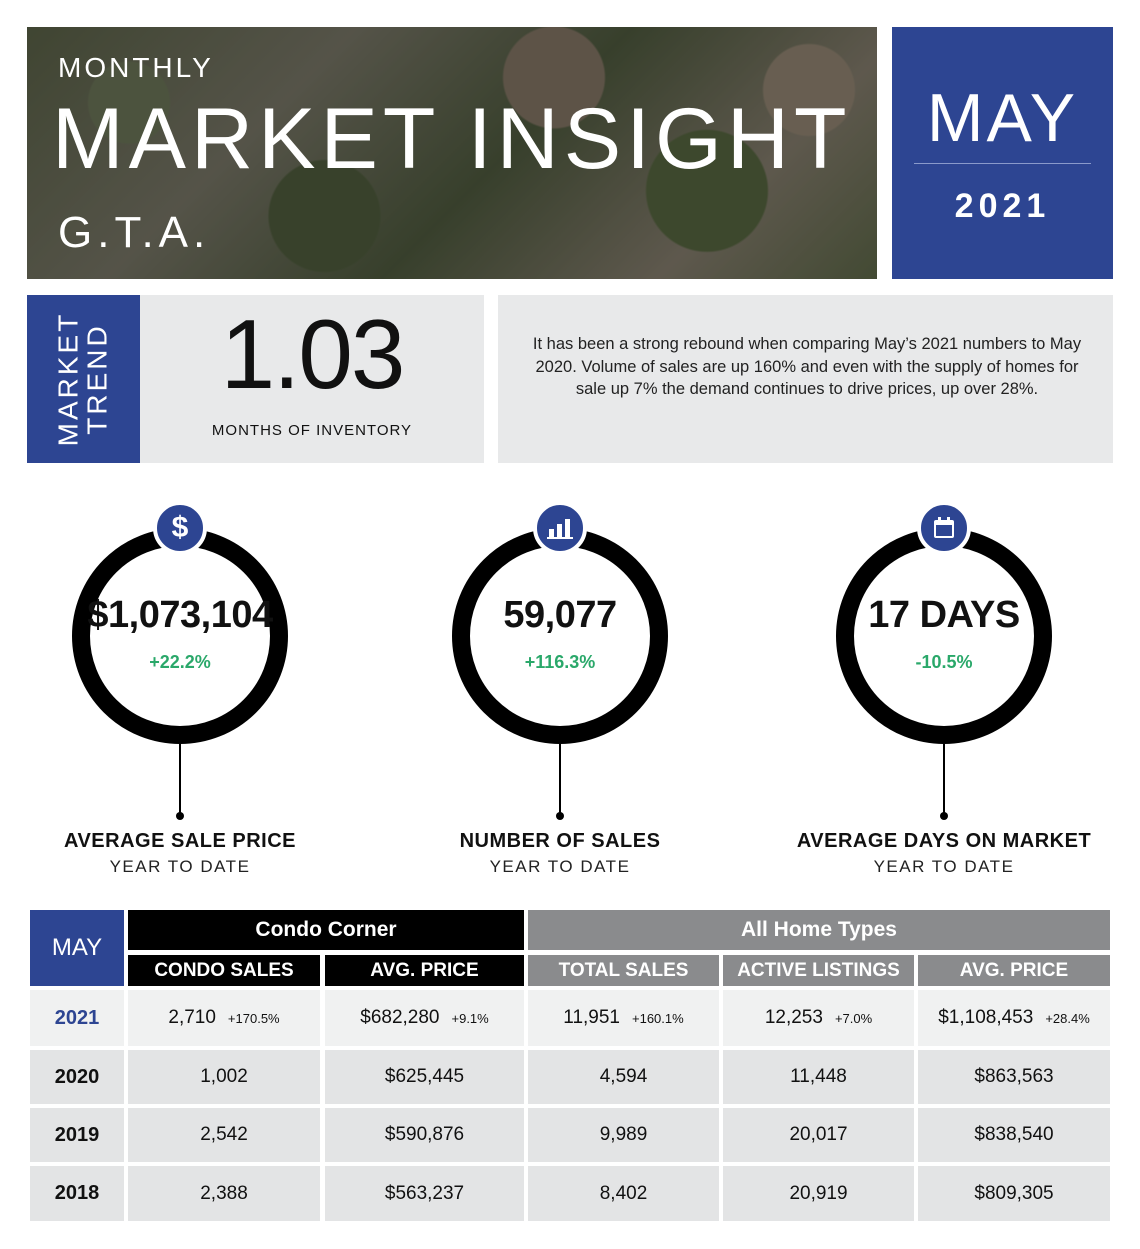 Image resolution: width=1140 pixels, height=1249 pixels. What do you see at coordinates (313, 354) in the screenshot?
I see `months-of-inventory-value: 1.03` at bounding box center [313, 354].